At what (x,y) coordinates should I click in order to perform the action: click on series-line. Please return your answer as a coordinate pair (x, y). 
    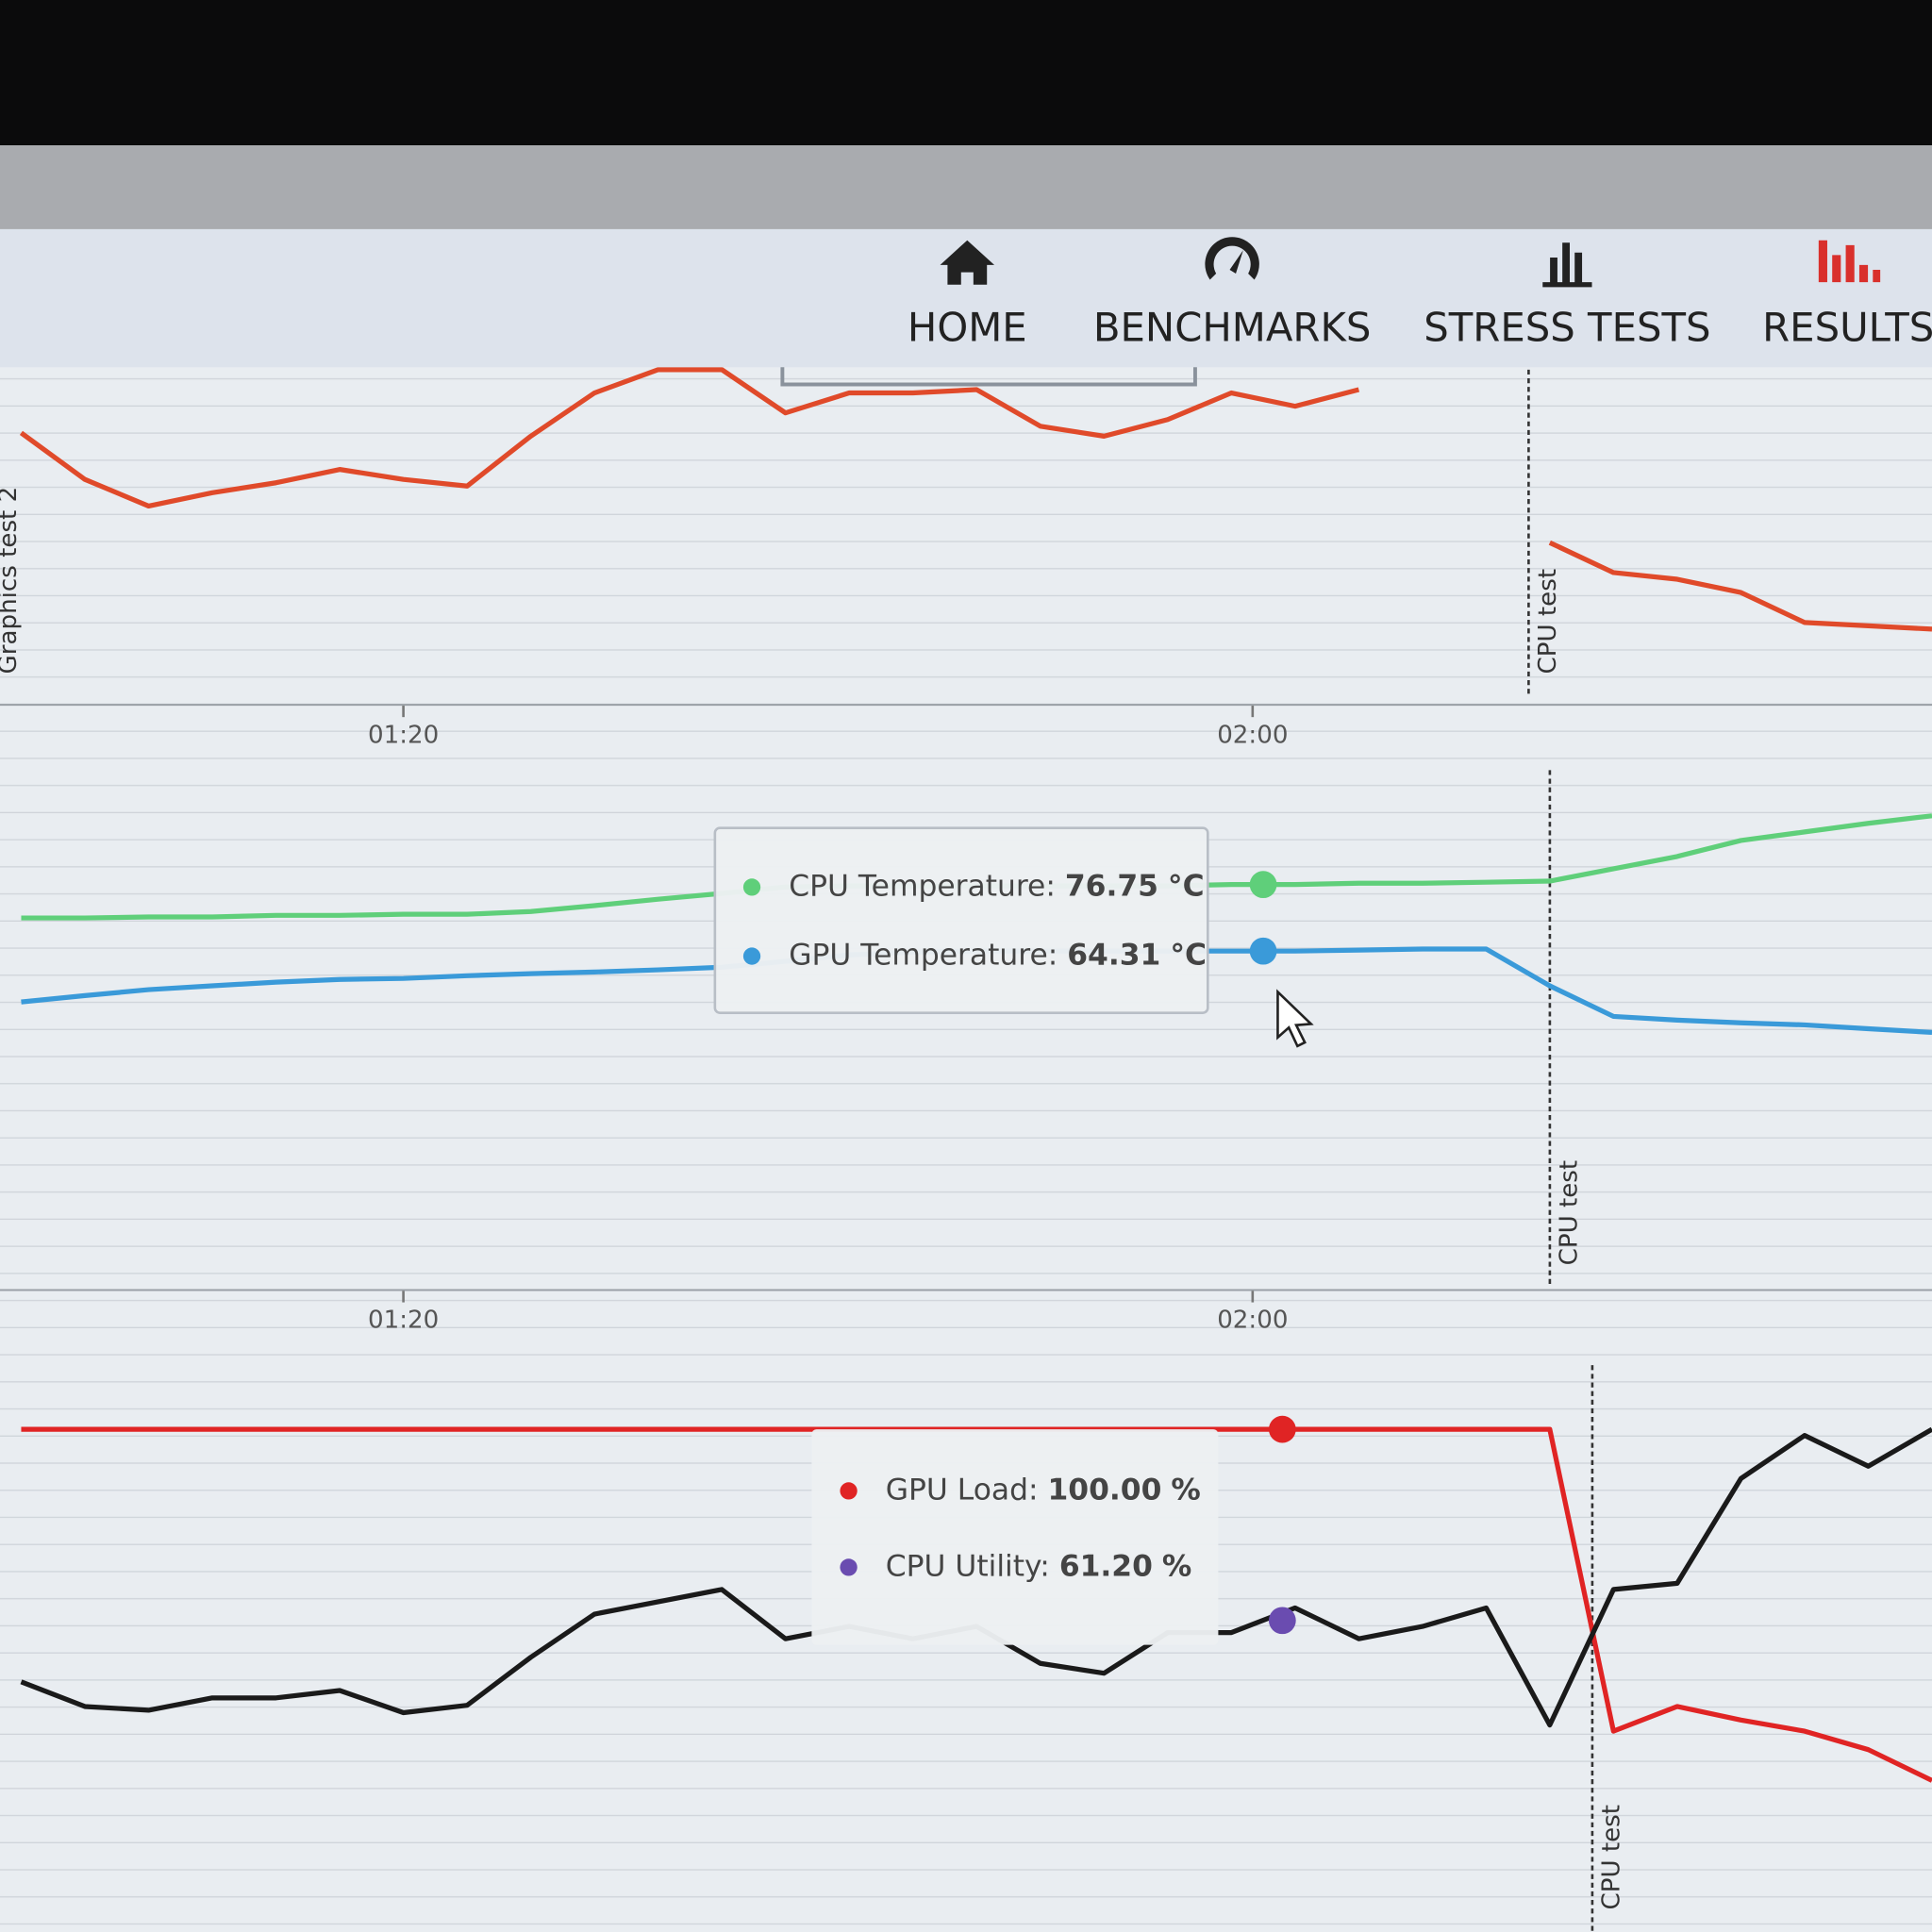
    Looking at the image, I should click on (976, 500).